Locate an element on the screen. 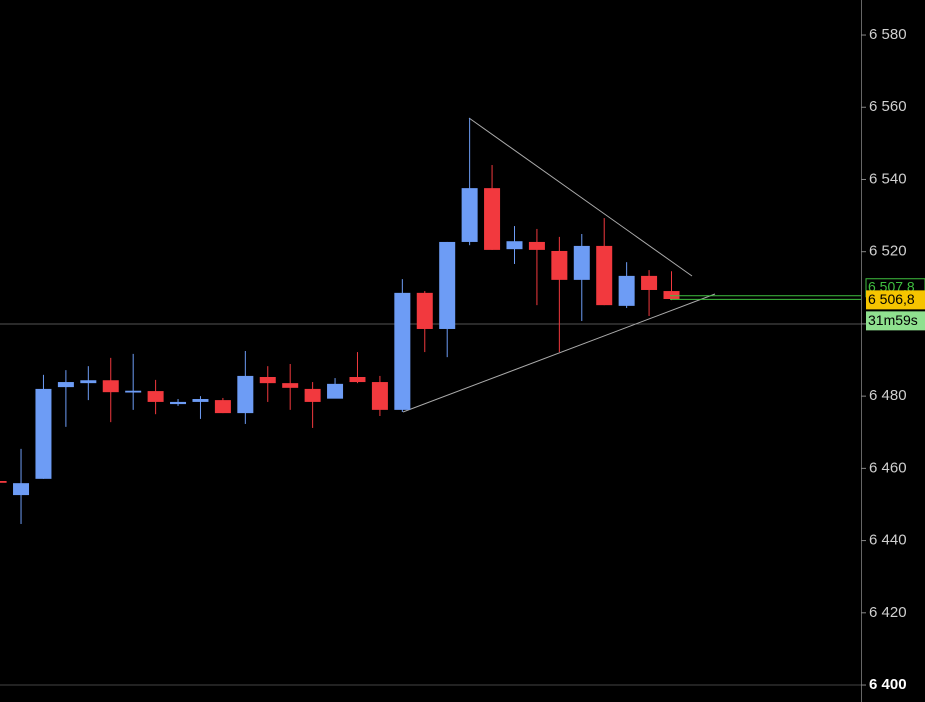 This screenshot has height=702, width=925. countdown: 31m59s is located at coordinates (893, 320).